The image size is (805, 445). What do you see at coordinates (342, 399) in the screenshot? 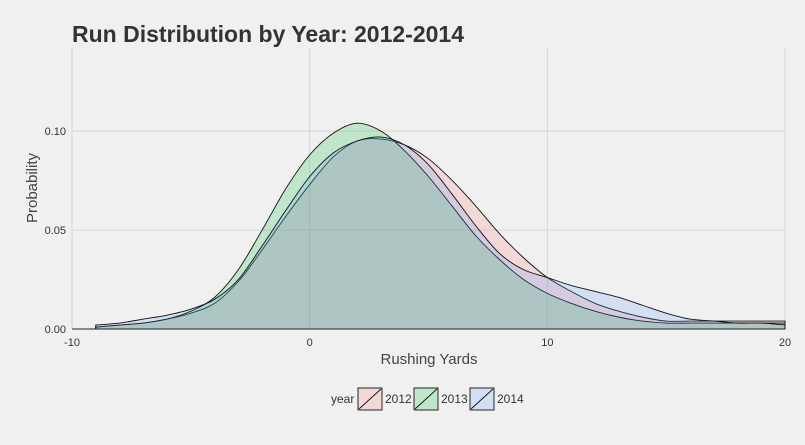
I see `legend-title: year` at bounding box center [342, 399].